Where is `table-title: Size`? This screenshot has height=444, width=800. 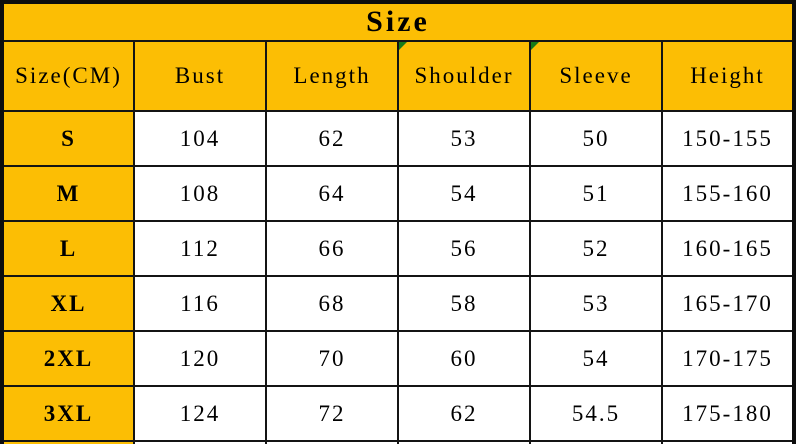 table-title: Size is located at coordinates (398, 21).